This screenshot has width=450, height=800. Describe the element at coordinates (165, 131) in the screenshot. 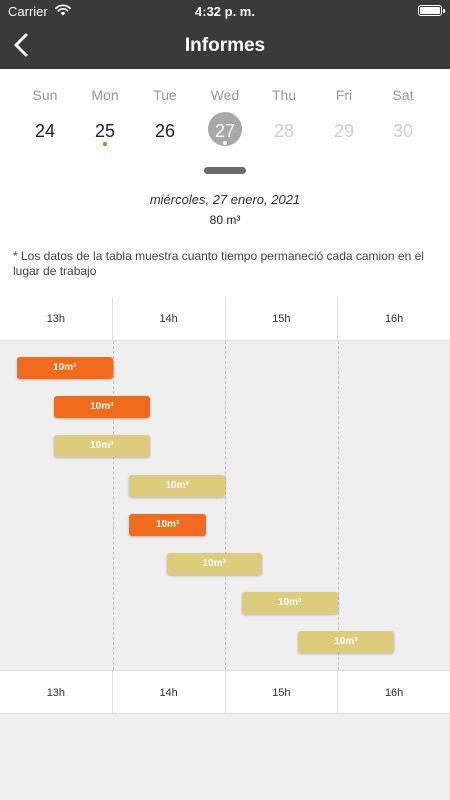

I see `day-number: 26` at that location.